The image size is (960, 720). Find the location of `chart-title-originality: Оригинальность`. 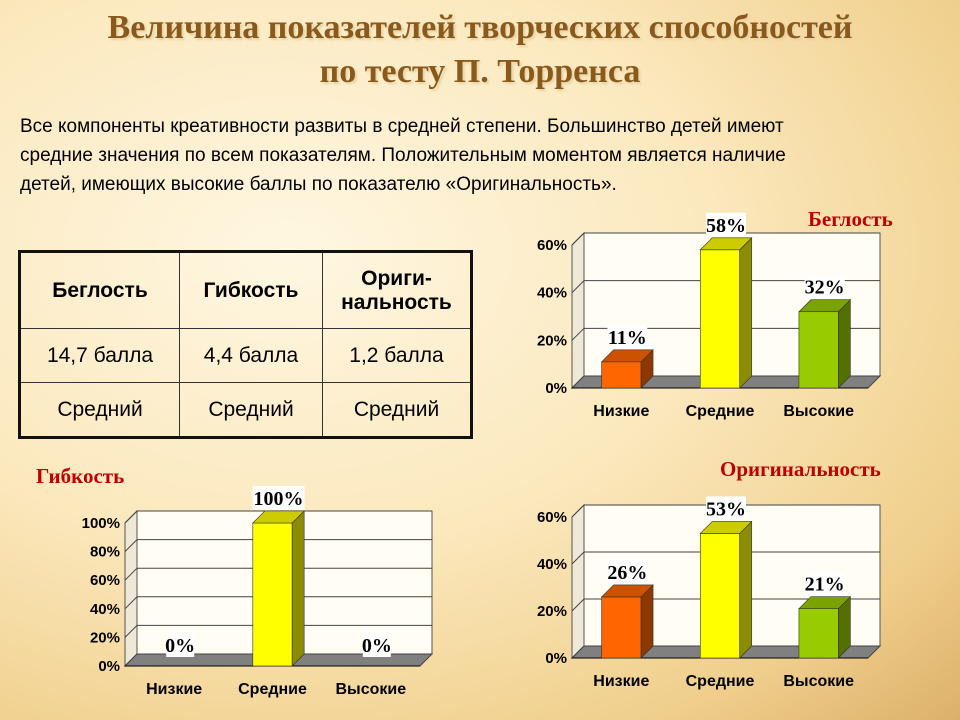

chart-title-originality: Оригинальность is located at coordinates (800, 469).